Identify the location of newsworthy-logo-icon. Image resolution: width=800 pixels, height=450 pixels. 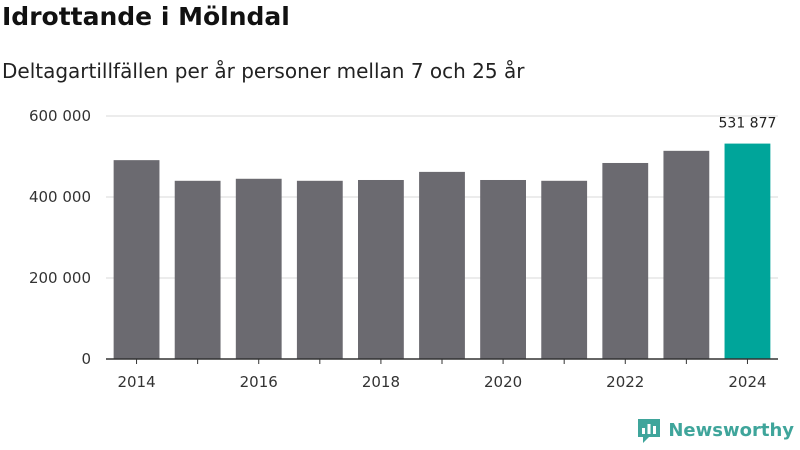
(649, 431).